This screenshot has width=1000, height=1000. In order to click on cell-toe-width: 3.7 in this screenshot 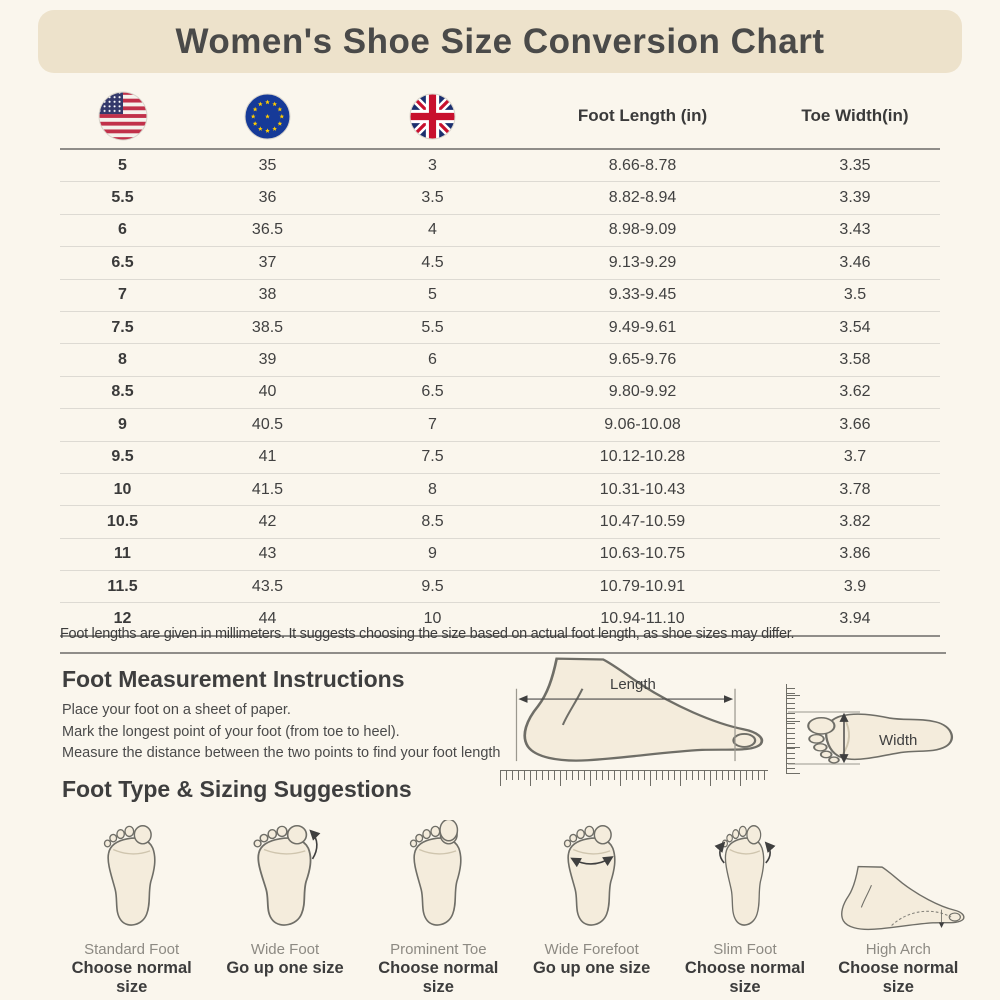, I will do `click(855, 457)`.